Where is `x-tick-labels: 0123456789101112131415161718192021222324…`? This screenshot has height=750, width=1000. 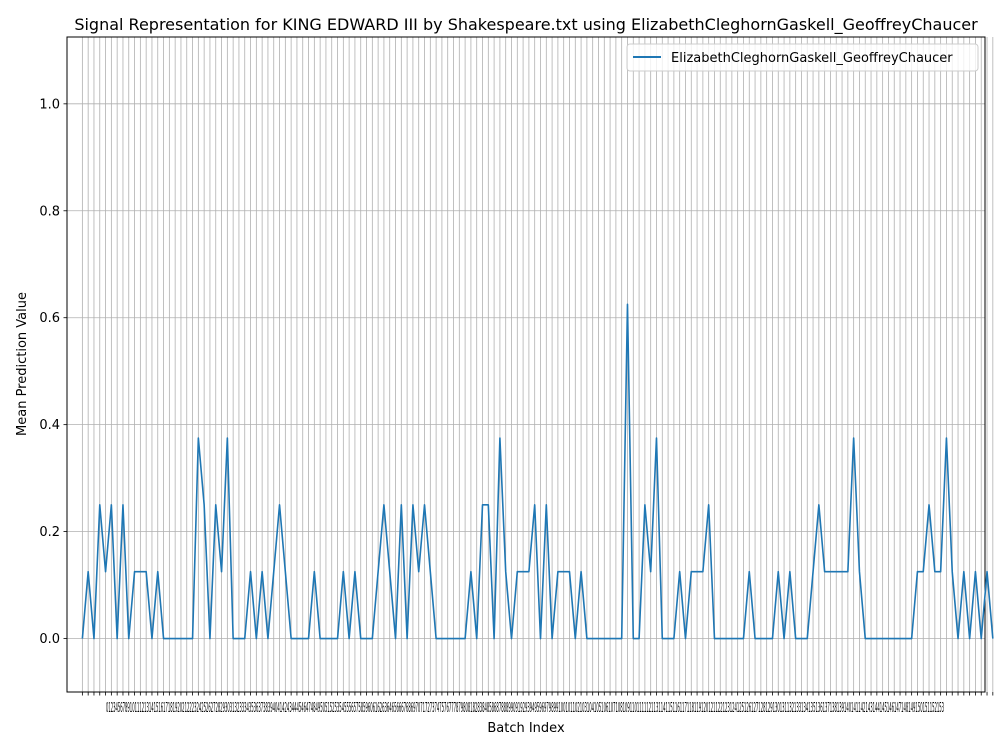 x-tick-labels: 0123456789101112131415161718192021222324… is located at coordinates (525, 708).